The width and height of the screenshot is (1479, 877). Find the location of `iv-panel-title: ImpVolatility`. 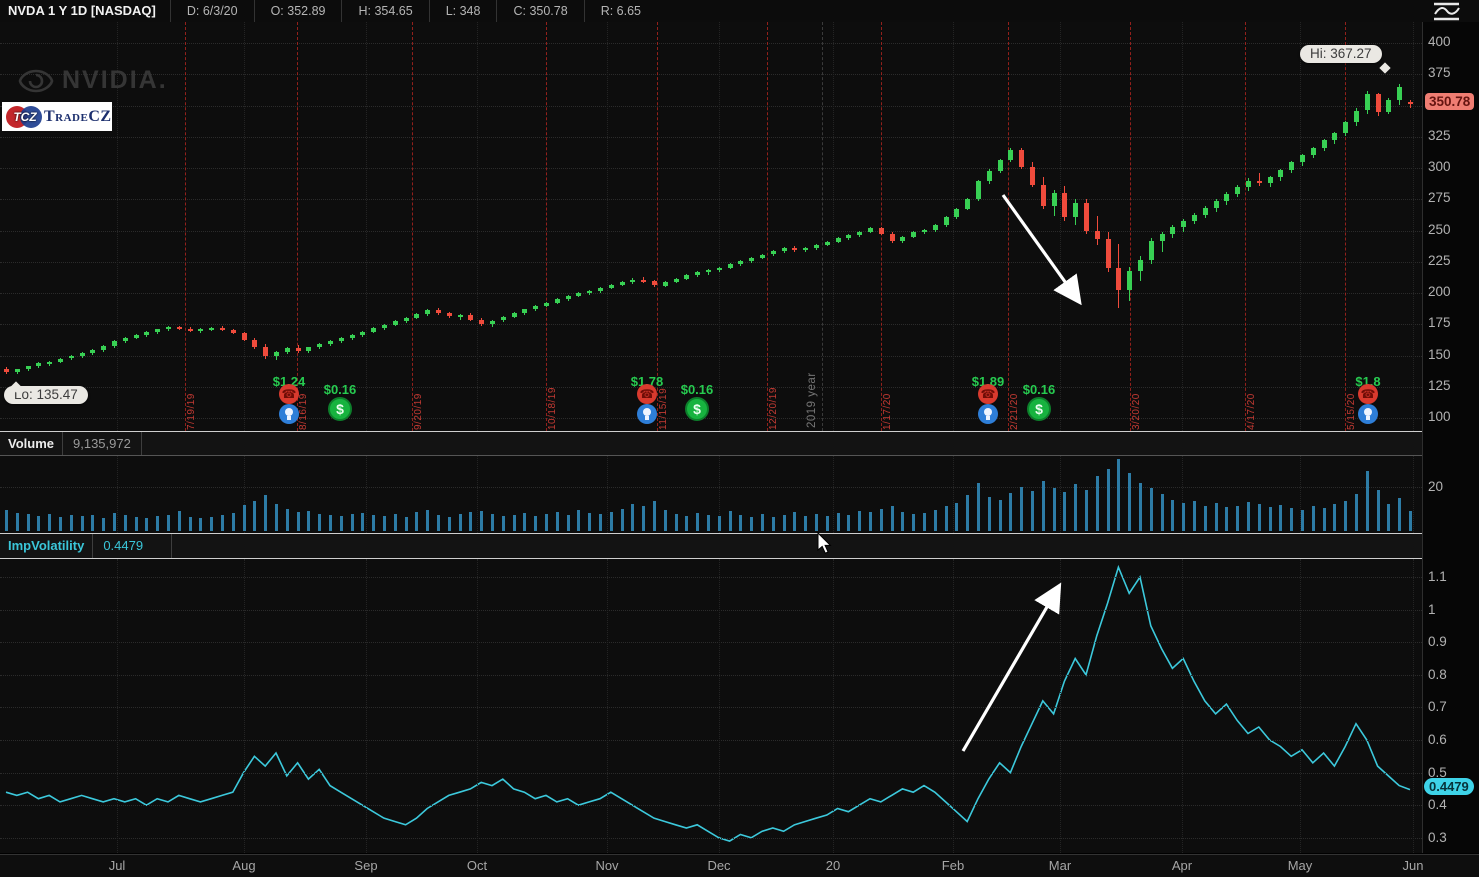

iv-panel-title: ImpVolatility is located at coordinates (46, 545).